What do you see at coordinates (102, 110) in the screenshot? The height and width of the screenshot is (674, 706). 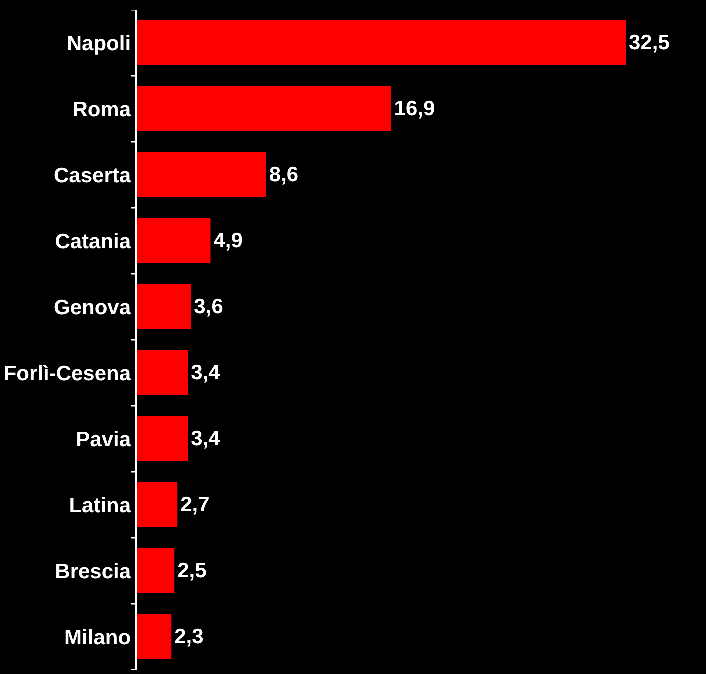 I see `y-tick-label: Roma` at bounding box center [102, 110].